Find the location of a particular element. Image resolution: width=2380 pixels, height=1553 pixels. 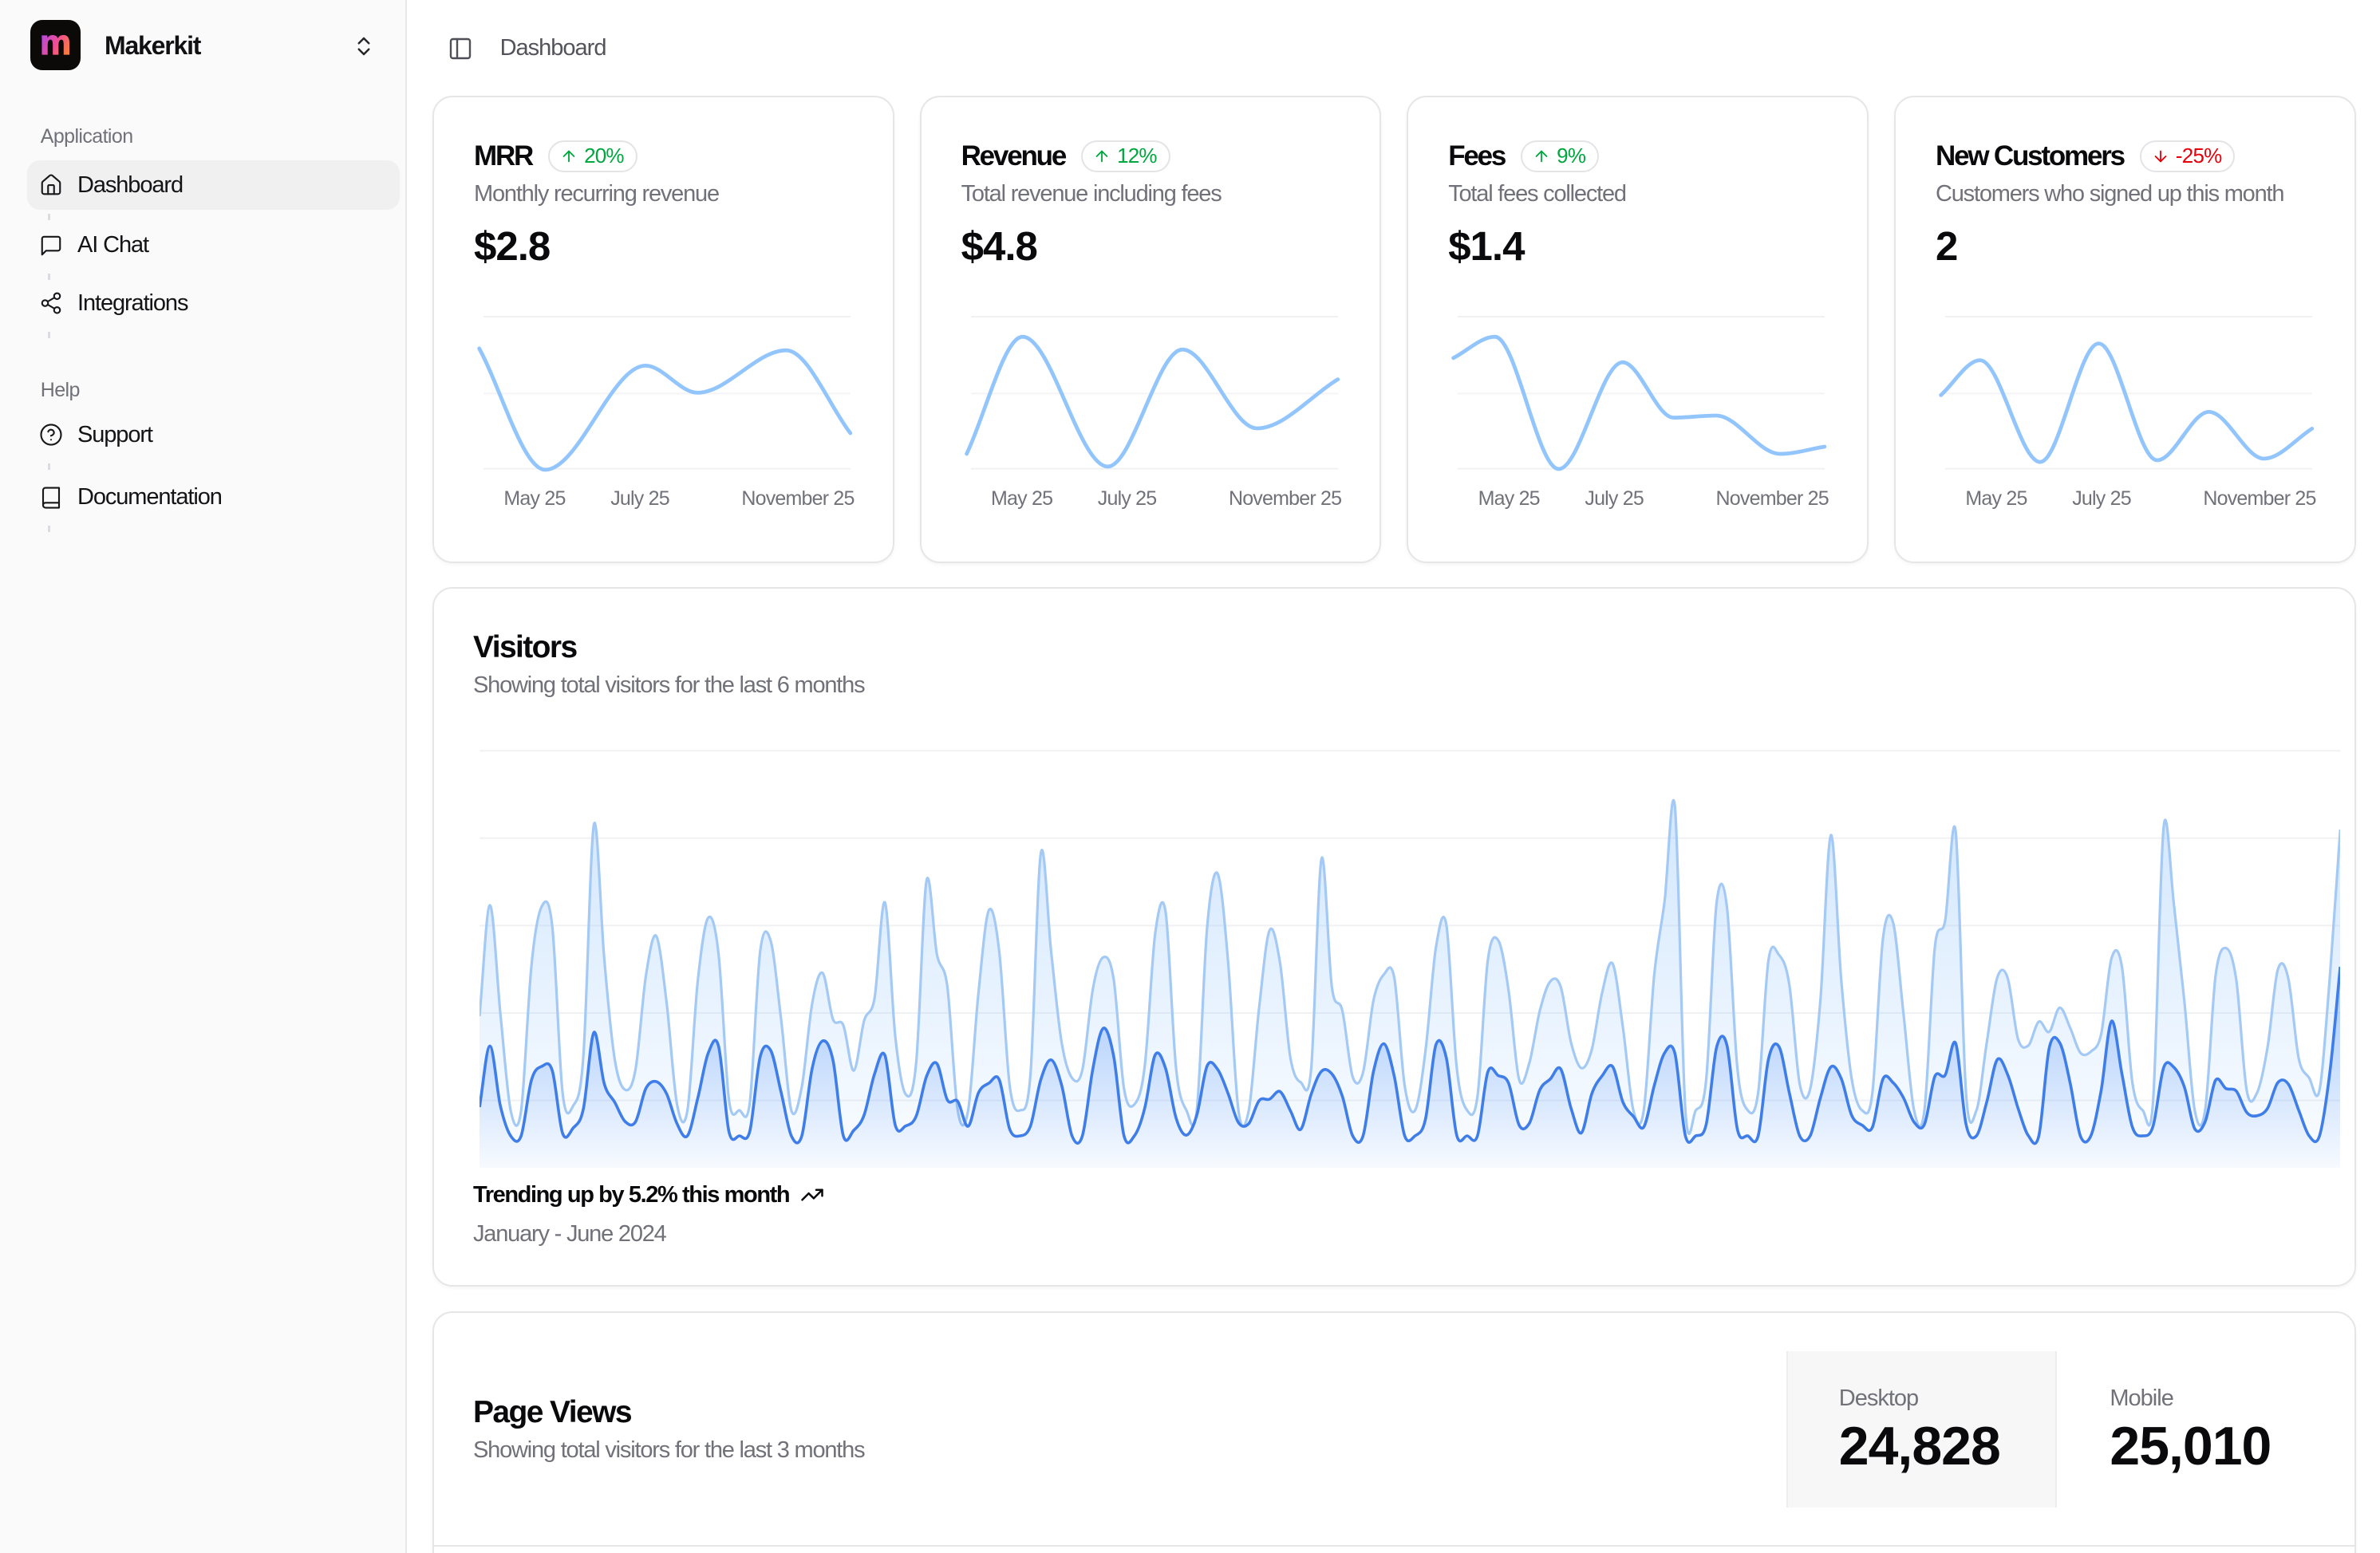

svg-text: m is located at coordinates (55, 42).